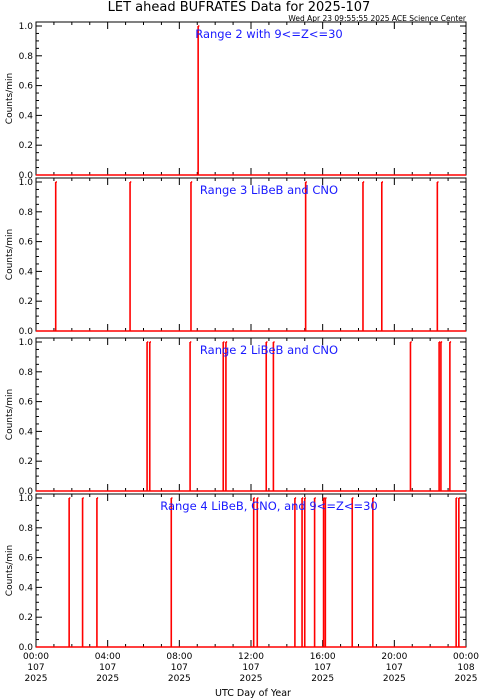  What do you see at coordinates (269, 190) in the screenshot?
I see `panel-title: Range 3 LiBeB and CNO` at bounding box center [269, 190].